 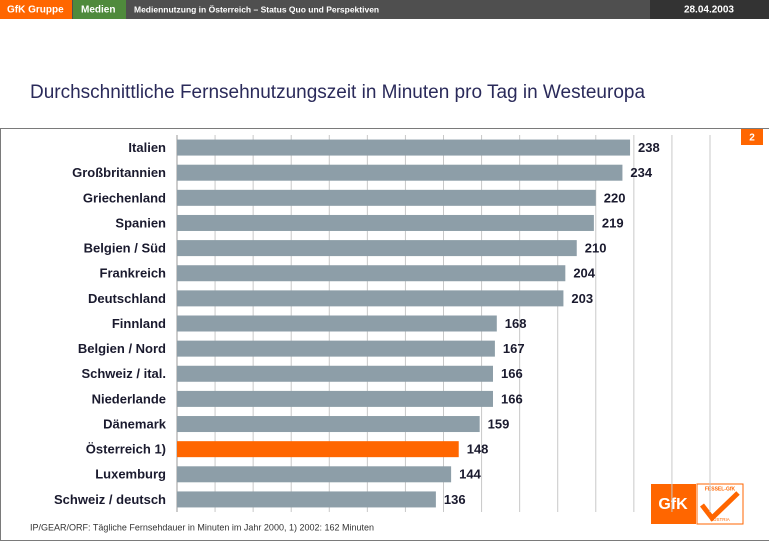 What do you see at coordinates (470, 474) in the screenshot?
I see `value-label: 144` at bounding box center [470, 474].